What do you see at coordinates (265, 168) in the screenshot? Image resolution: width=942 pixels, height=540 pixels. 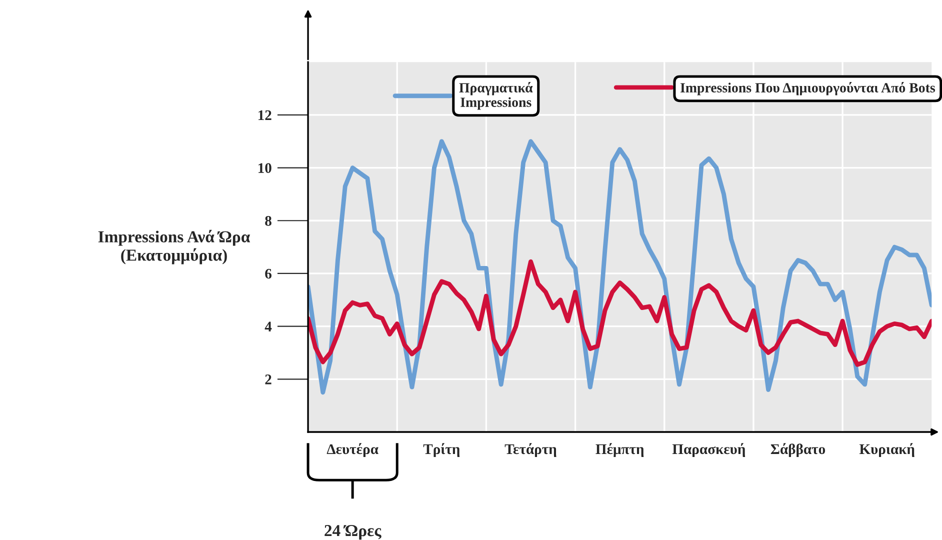 I see `y-tick-label: 10` at bounding box center [265, 168].